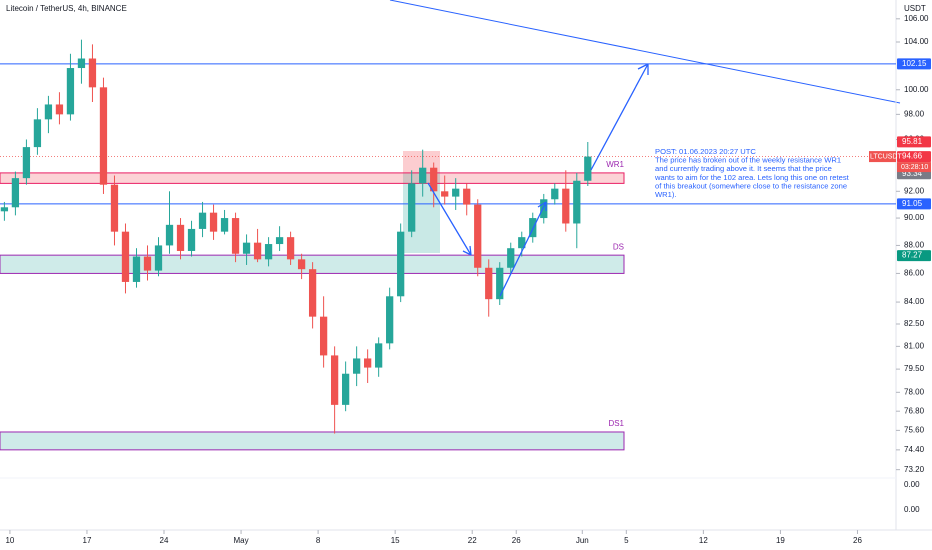 Image resolution: width=932 pixels, height=550 pixels. Describe the element at coordinates (616, 423) in the screenshot. I see `zone-label: DS1` at that location.